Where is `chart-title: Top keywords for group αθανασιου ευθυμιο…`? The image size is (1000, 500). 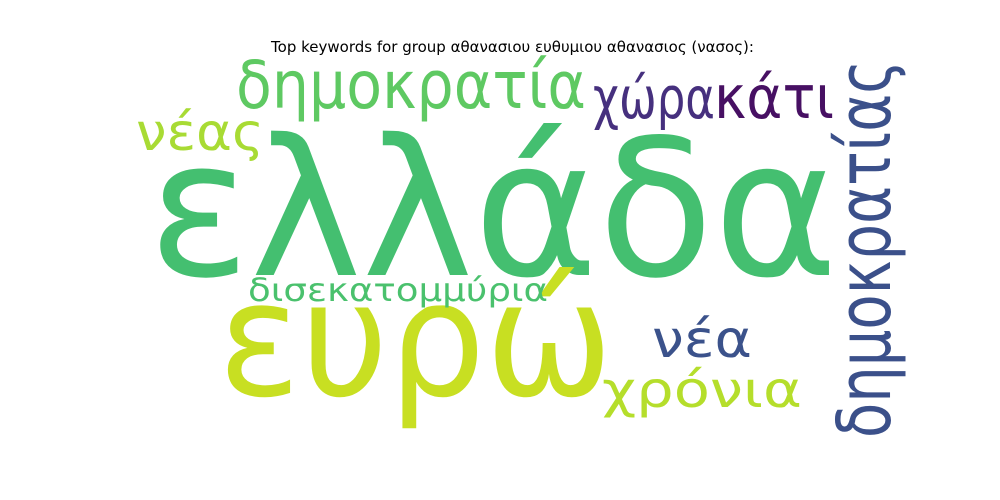
chart-title: Top keywords for group αθανασιου ευθυμιο… is located at coordinates (512, 47).